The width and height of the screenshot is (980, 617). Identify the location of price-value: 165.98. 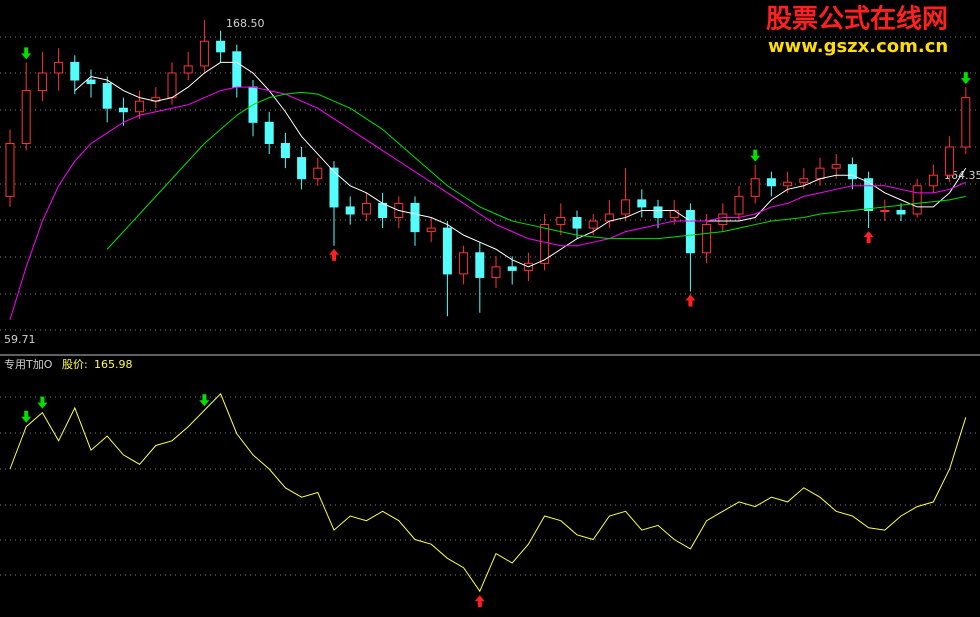
(113, 364).